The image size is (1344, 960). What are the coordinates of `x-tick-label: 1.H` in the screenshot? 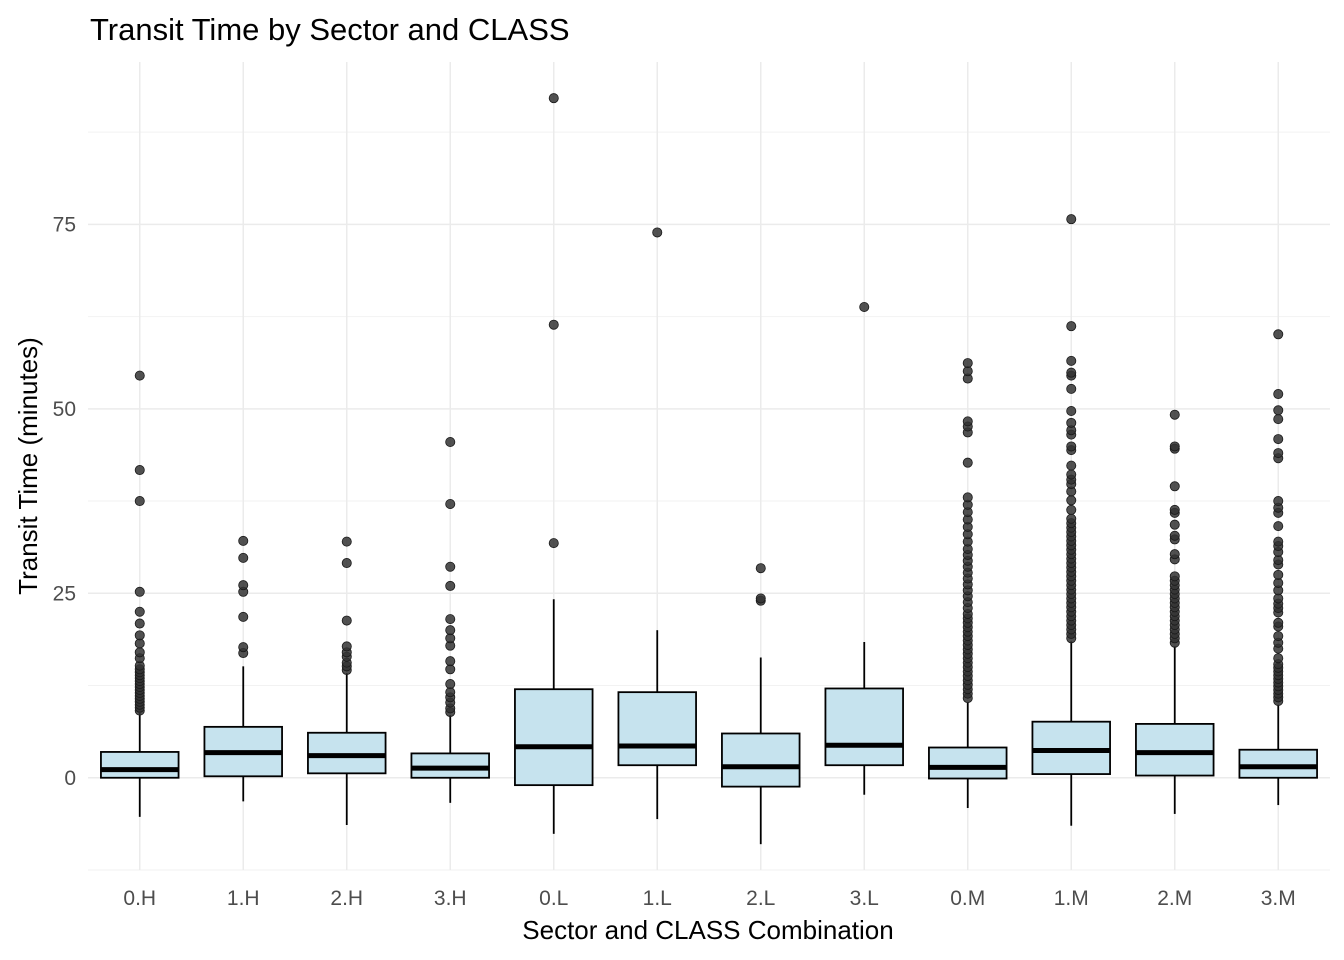 It's located at (243, 898).